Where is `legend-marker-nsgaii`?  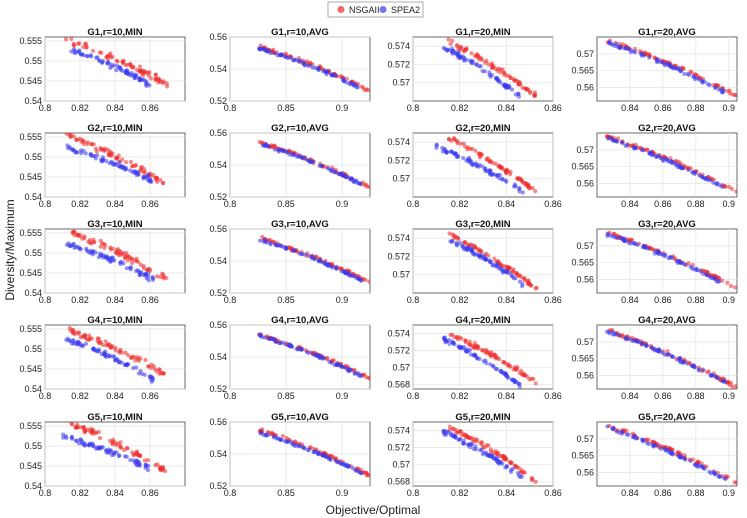 legend-marker-nsgaii is located at coordinates (341, 9).